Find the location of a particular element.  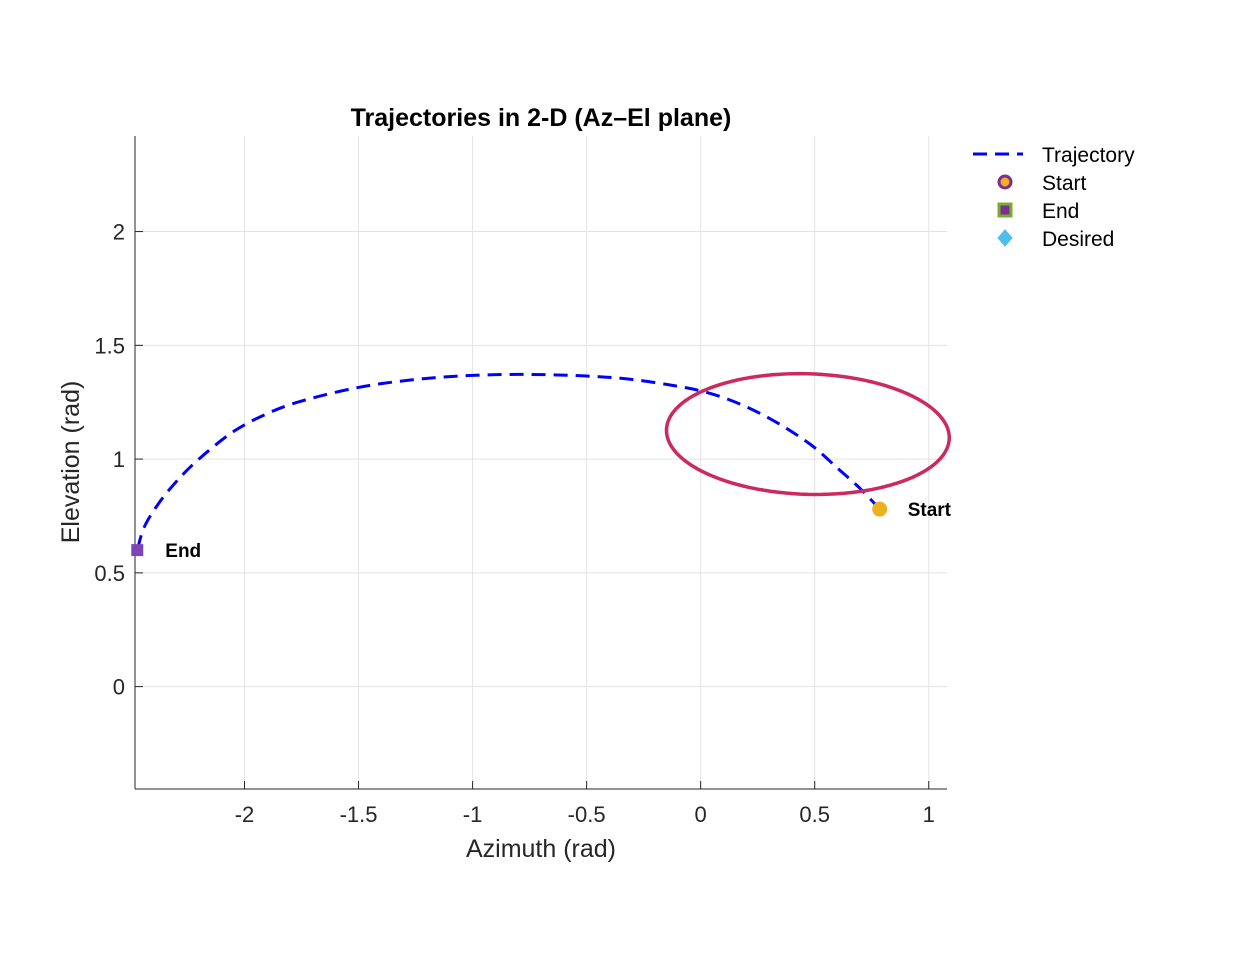

y-axis-label: Elevation (rad) is located at coordinates (71, 462).